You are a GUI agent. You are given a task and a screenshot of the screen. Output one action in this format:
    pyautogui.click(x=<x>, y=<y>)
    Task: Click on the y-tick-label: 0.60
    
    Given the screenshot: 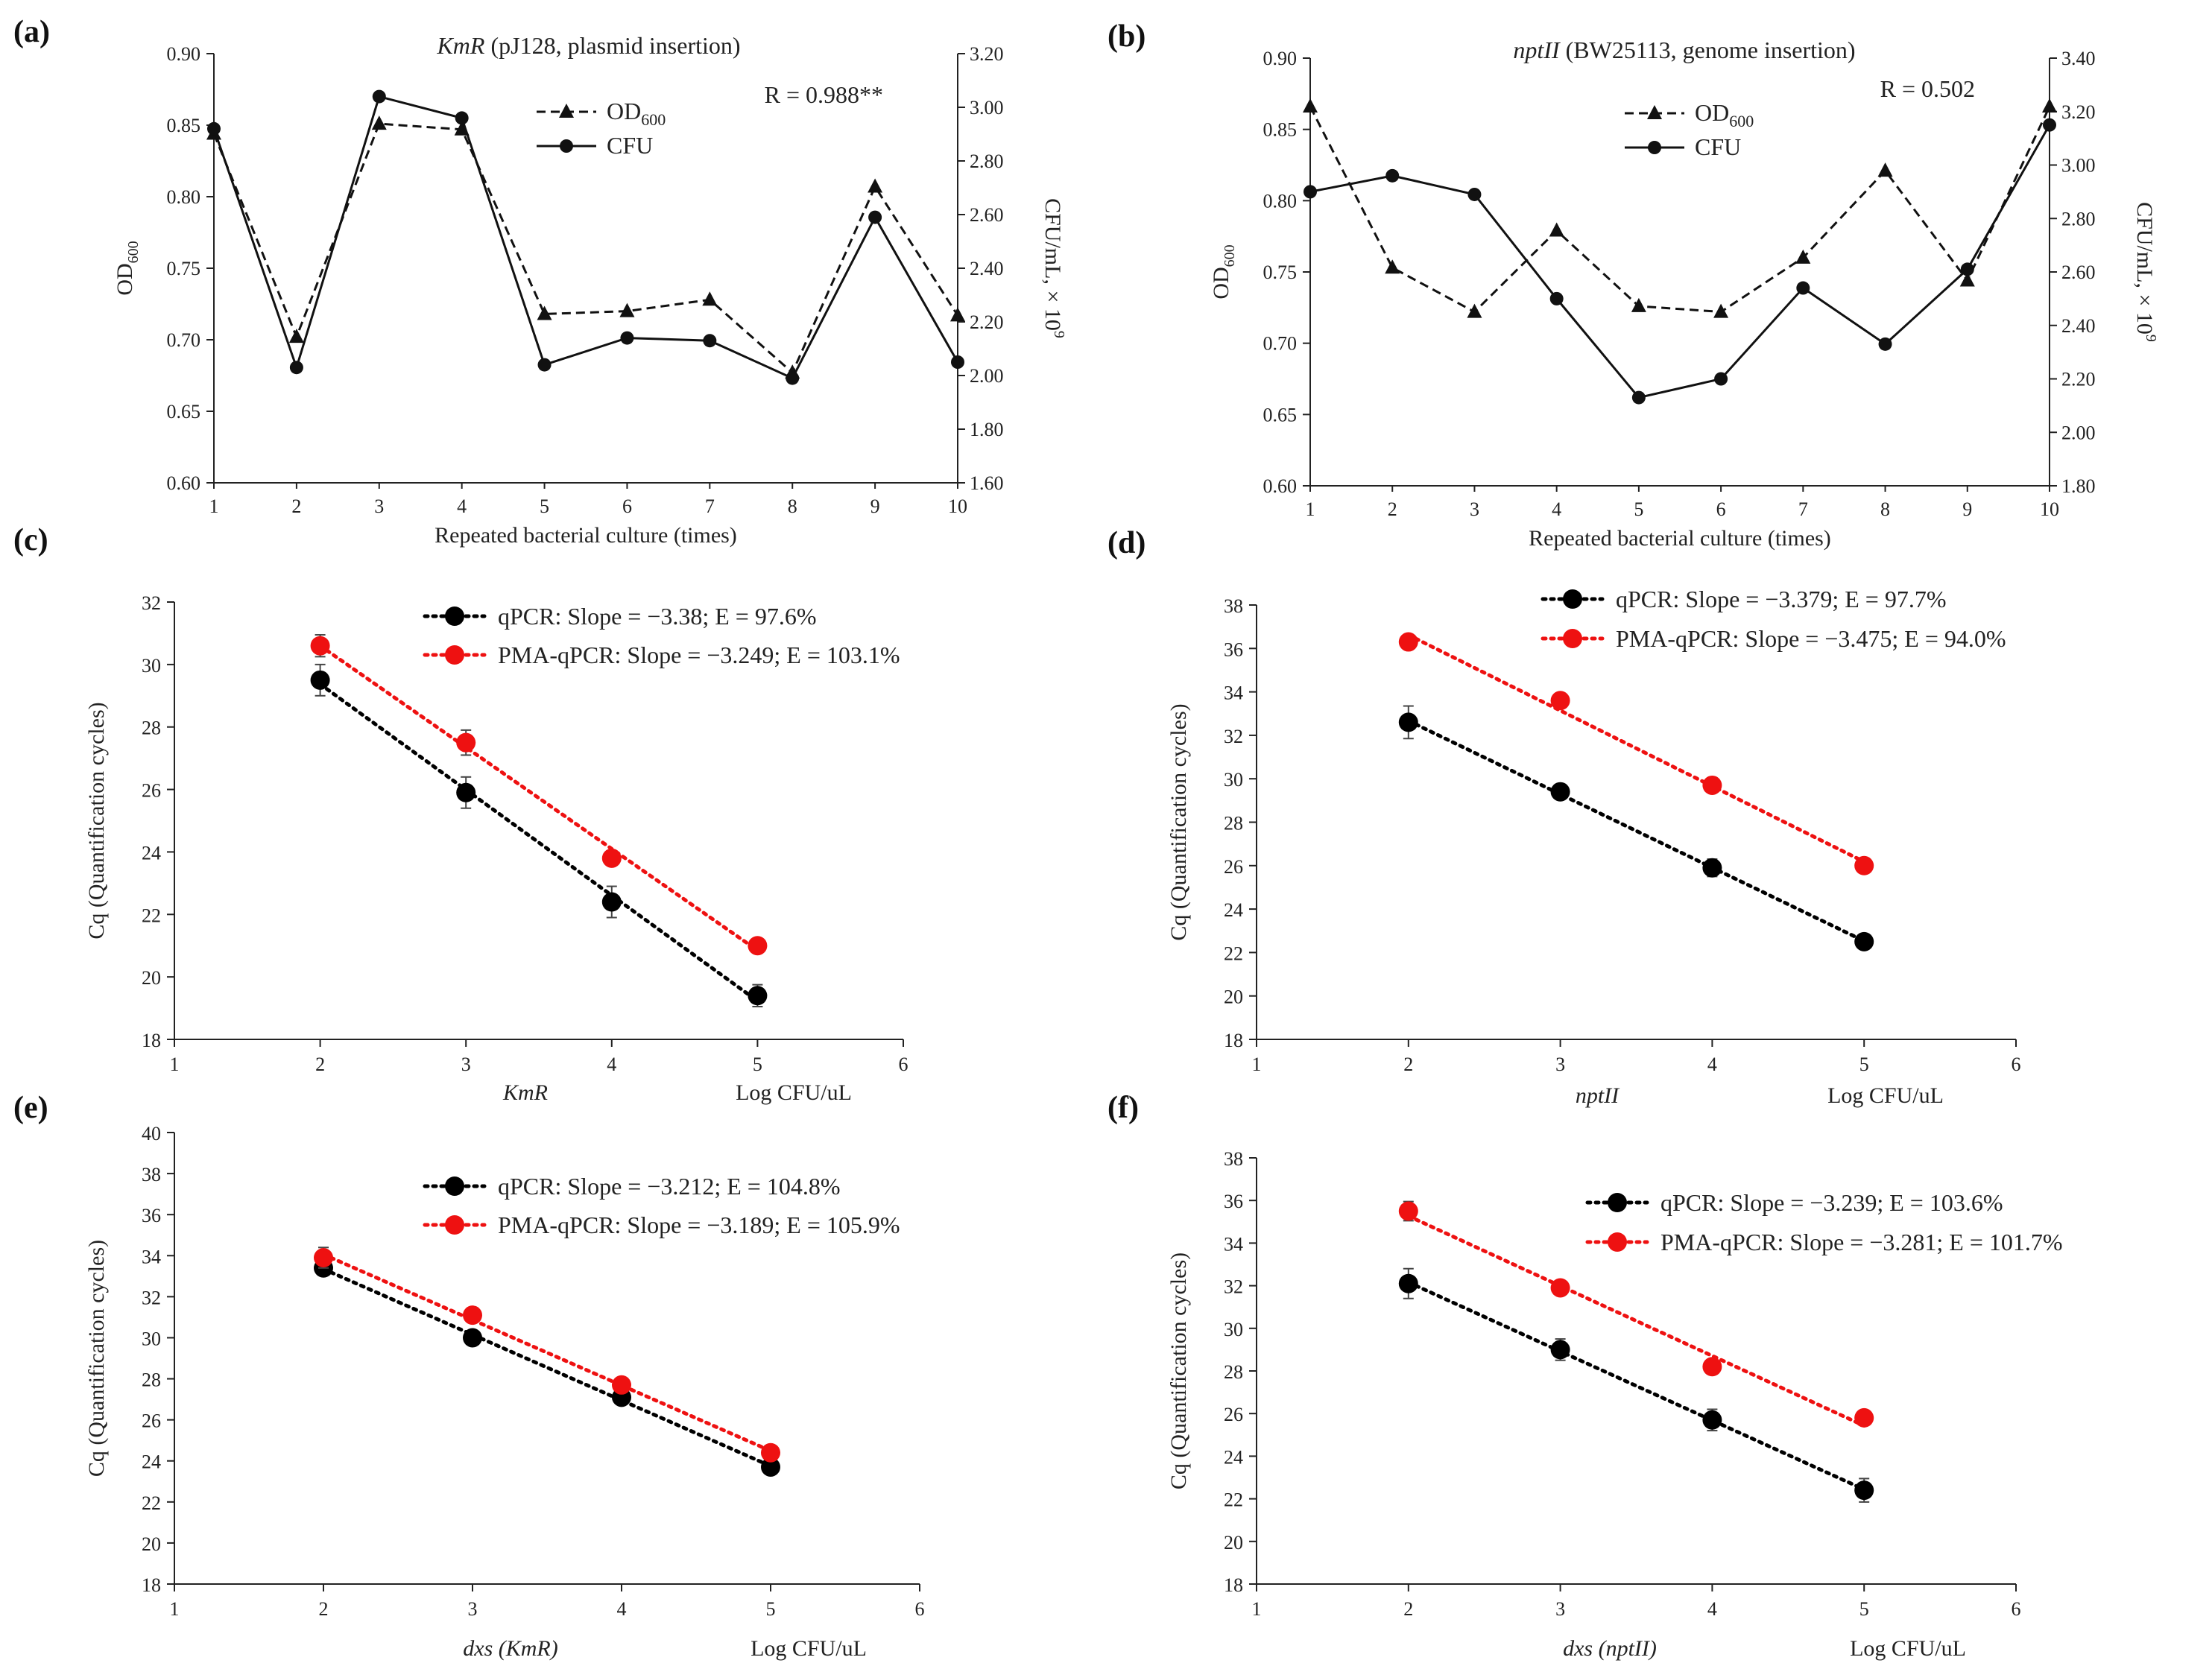 What is the action you would take?
    pyautogui.click(x=1280, y=486)
    